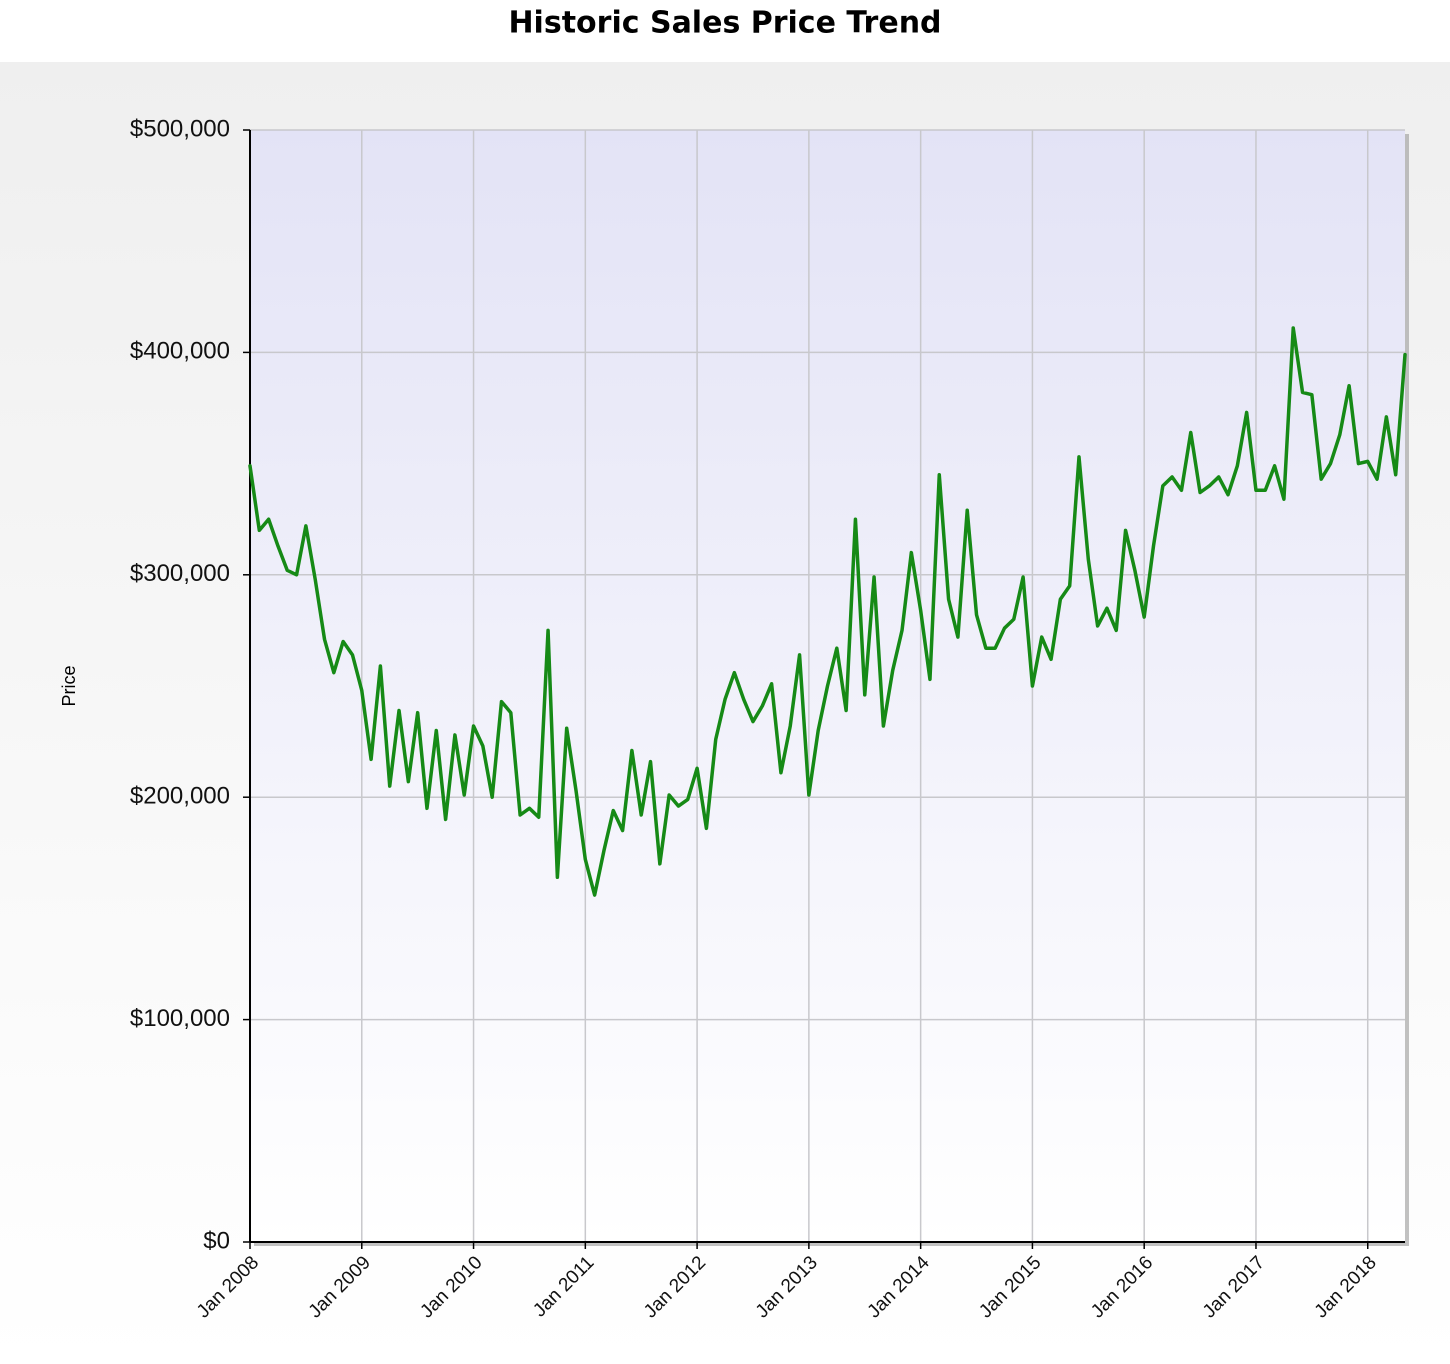 This screenshot has height=1364, width=1450. I want to click on y-tick-label: $200,000, so click(180, 796).